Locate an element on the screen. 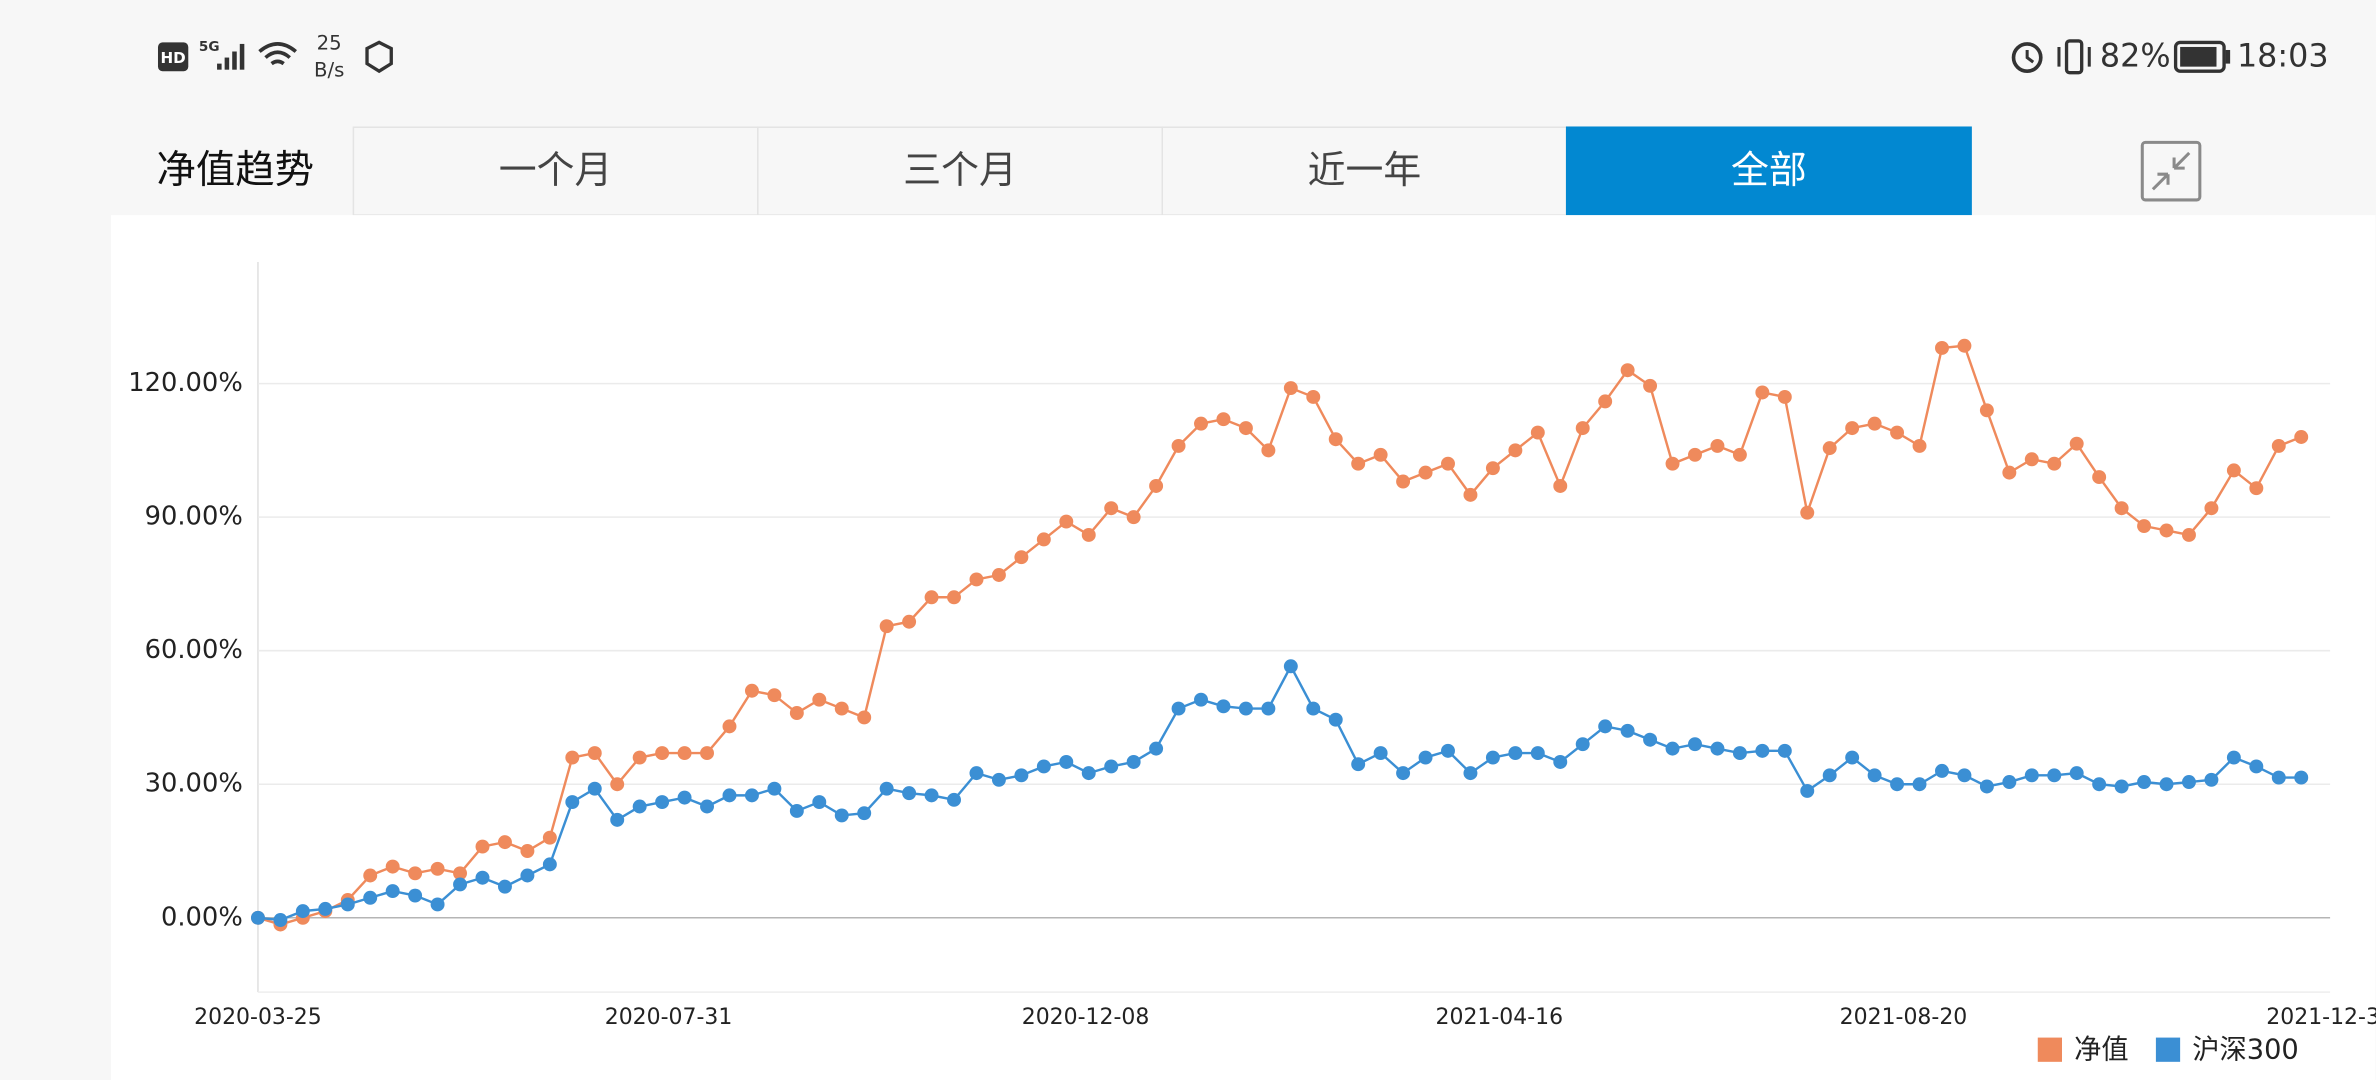 The height and width of the screenshot is (1080, 2376). collapse-button is located at coordinates (2171, 171).